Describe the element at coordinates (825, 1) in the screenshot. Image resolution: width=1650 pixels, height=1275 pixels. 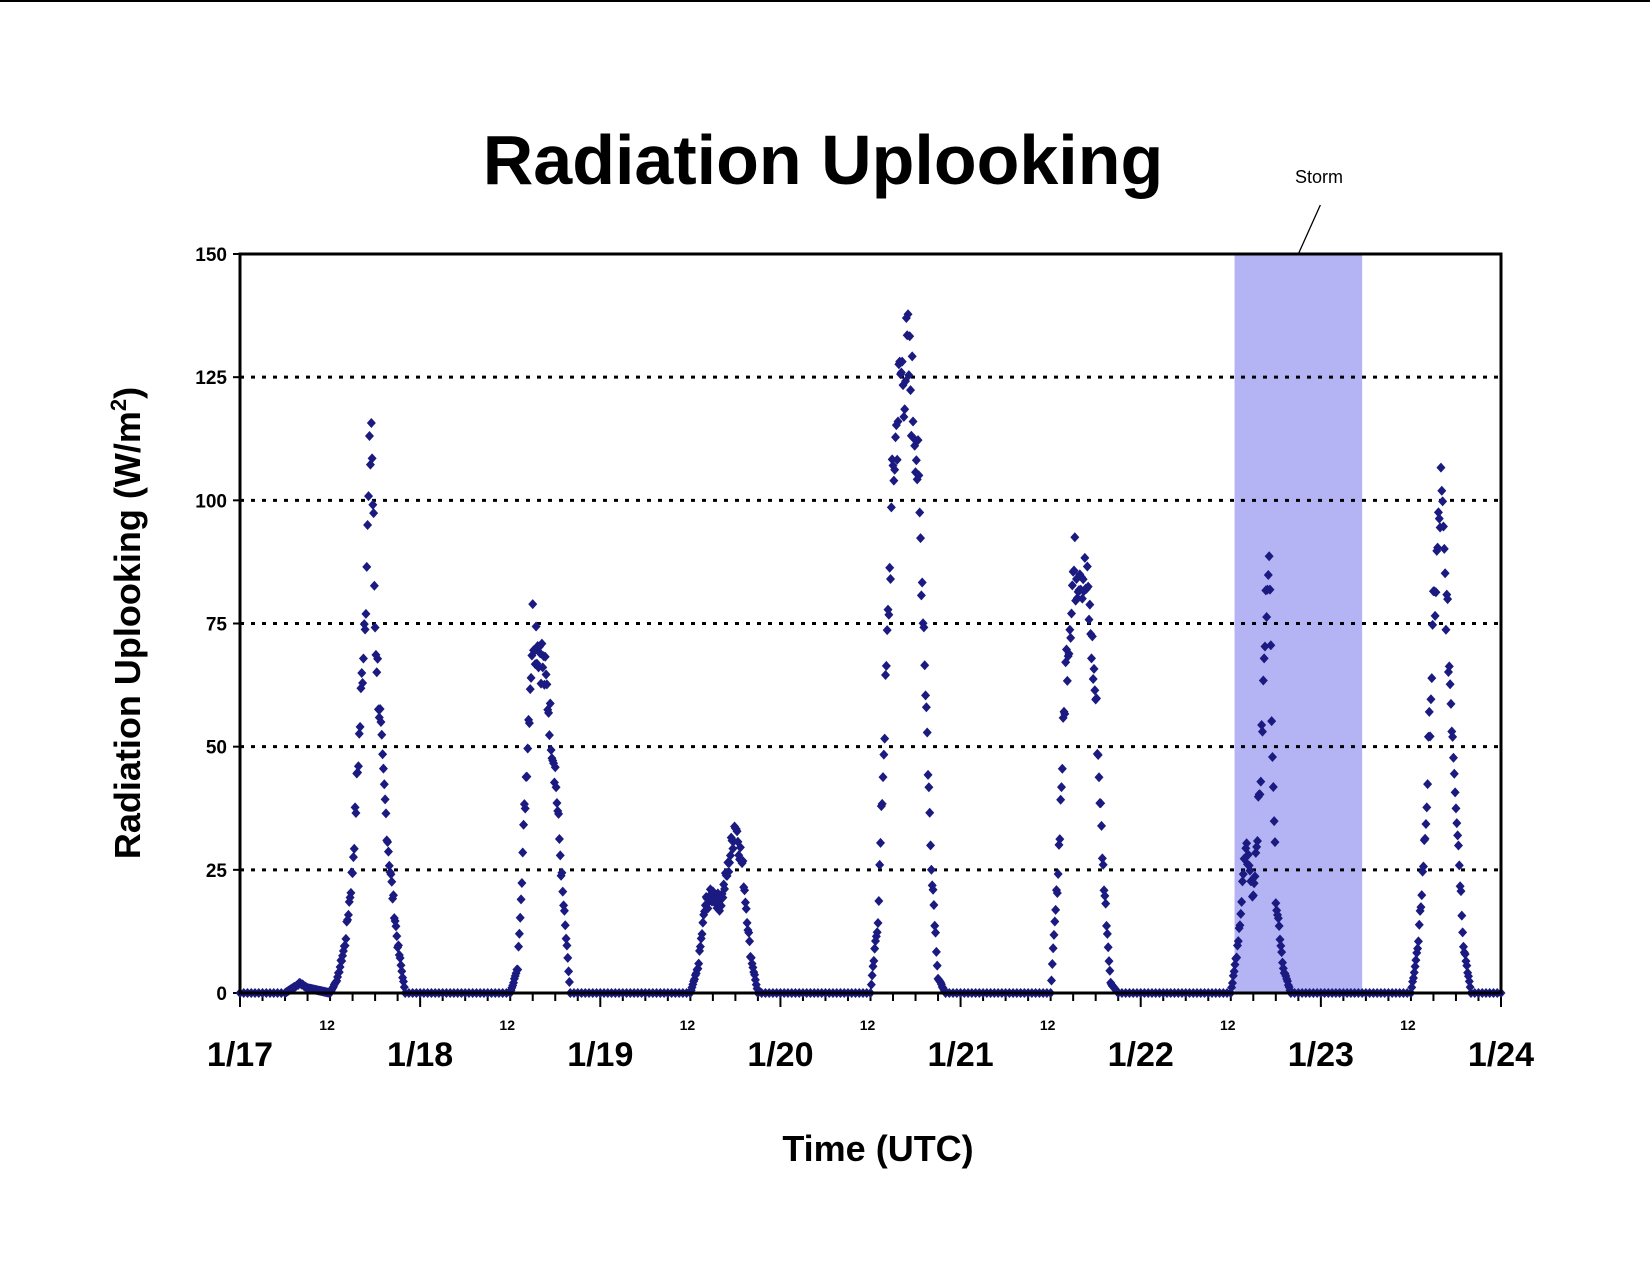
I see `top-border-line` at that location.